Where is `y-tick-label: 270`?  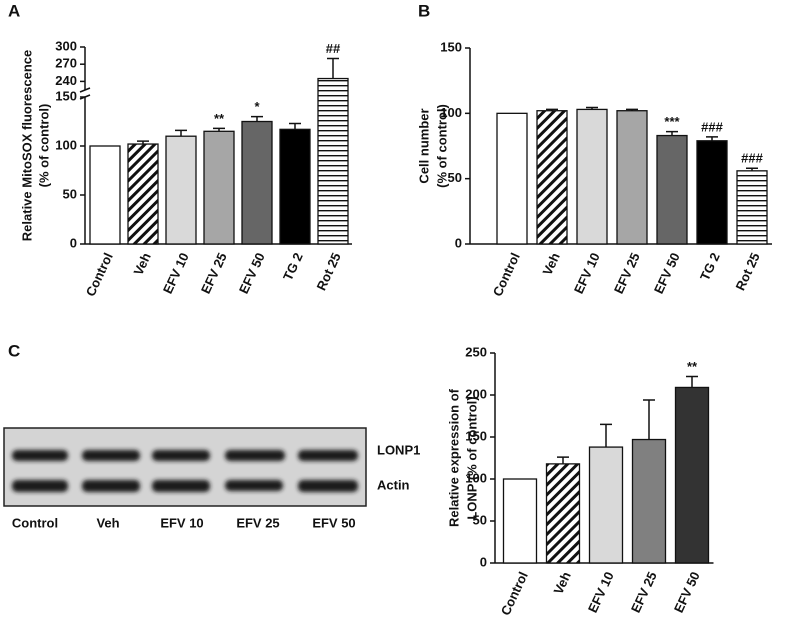
y-tick-label: 270 is located at coordinates (66, 63).